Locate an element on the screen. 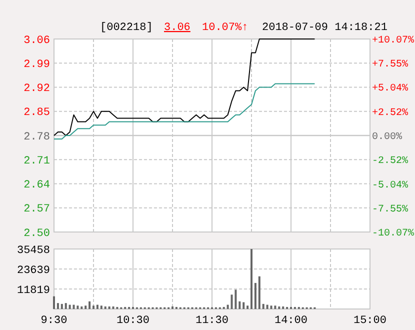 The height and width of the screenshot is (330, 415). y-tick-label: 2.92 is located at coordinates (37, 89).